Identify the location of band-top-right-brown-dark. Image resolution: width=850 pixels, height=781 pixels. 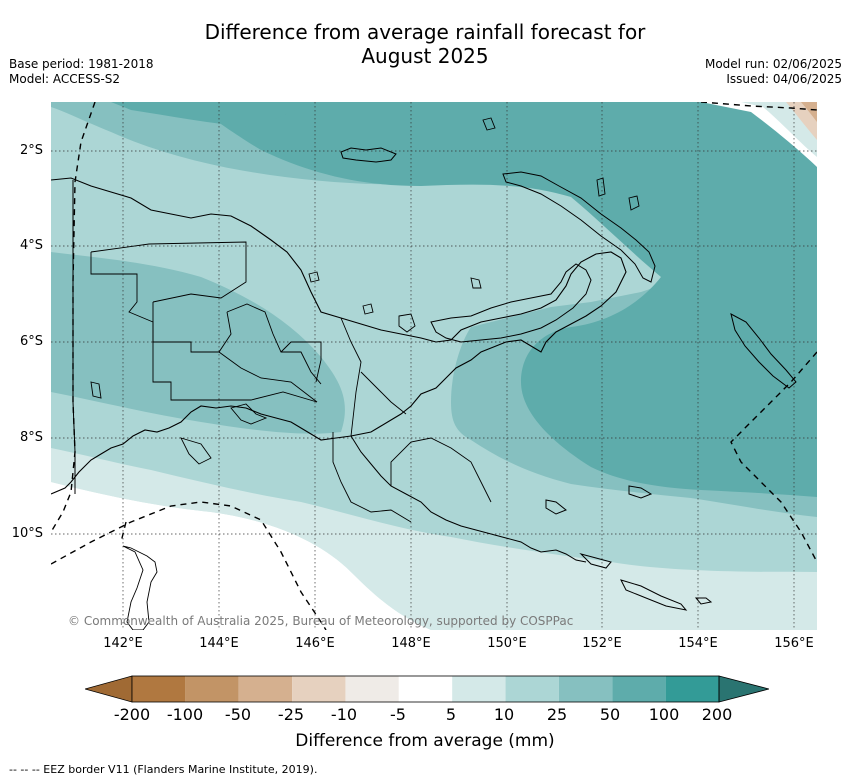
(809, 112).